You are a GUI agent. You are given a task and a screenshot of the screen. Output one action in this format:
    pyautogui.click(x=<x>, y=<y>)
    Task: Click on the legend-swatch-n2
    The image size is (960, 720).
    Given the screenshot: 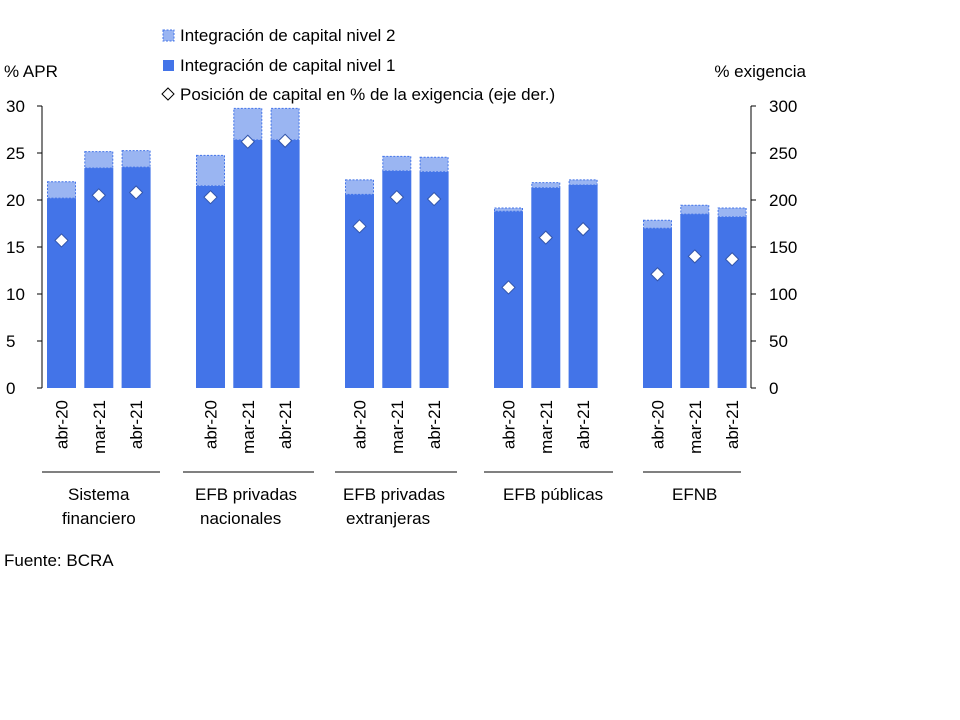 What is the action you would take?
    pyautogui.click(x=168, y=35)
    